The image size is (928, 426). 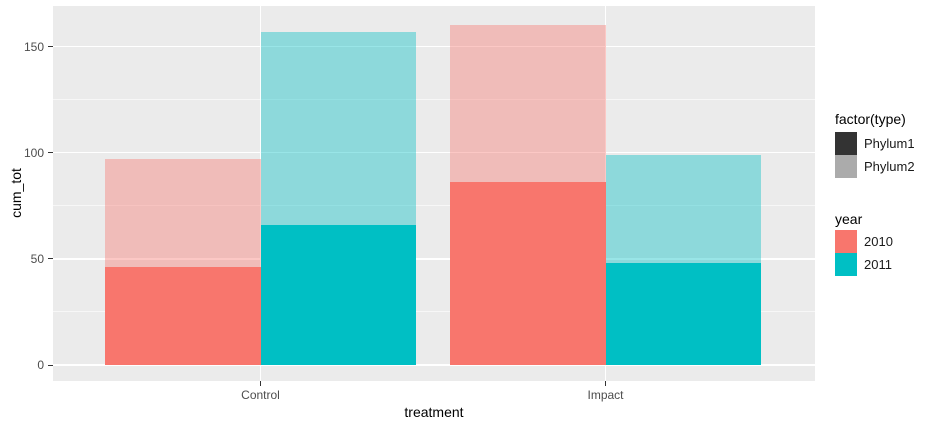 What do you see at coordinates (183, 213) in the screenshot?
I see `bar-control-2010-phylum2` at bounding box center [183, 213].